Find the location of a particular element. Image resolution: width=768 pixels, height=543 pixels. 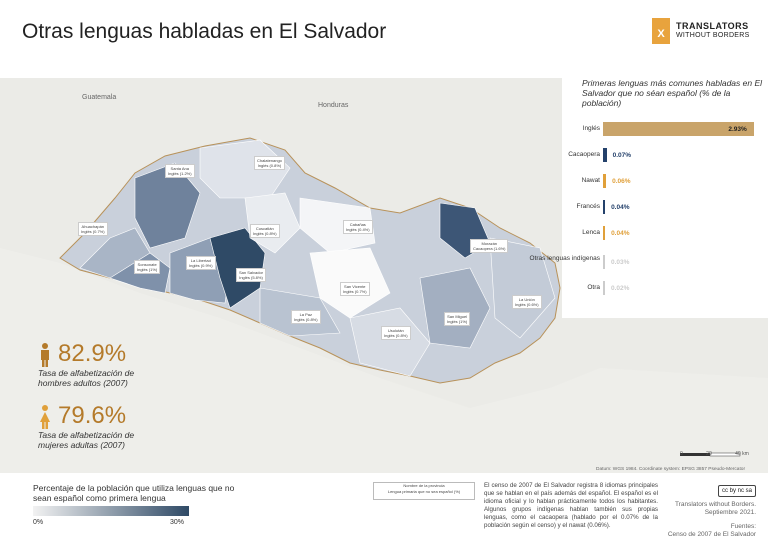

dept-label-la-union: La Unión Inglés (0.6%) is located at coordinates (527, 302).